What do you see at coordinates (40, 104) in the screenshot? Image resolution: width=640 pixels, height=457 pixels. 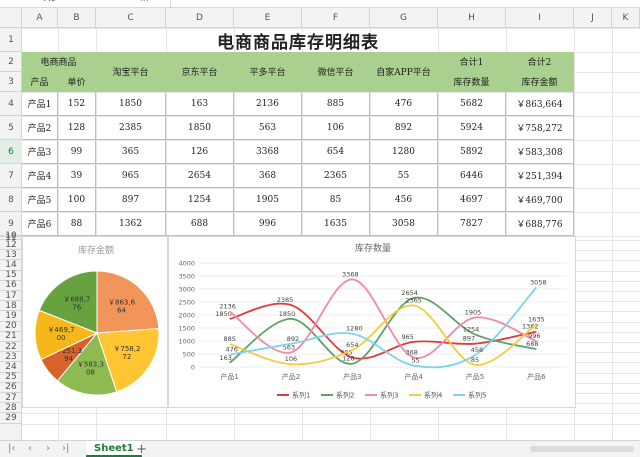 I see `table-cell-name: 产品1` at bounding box center [40, 104].